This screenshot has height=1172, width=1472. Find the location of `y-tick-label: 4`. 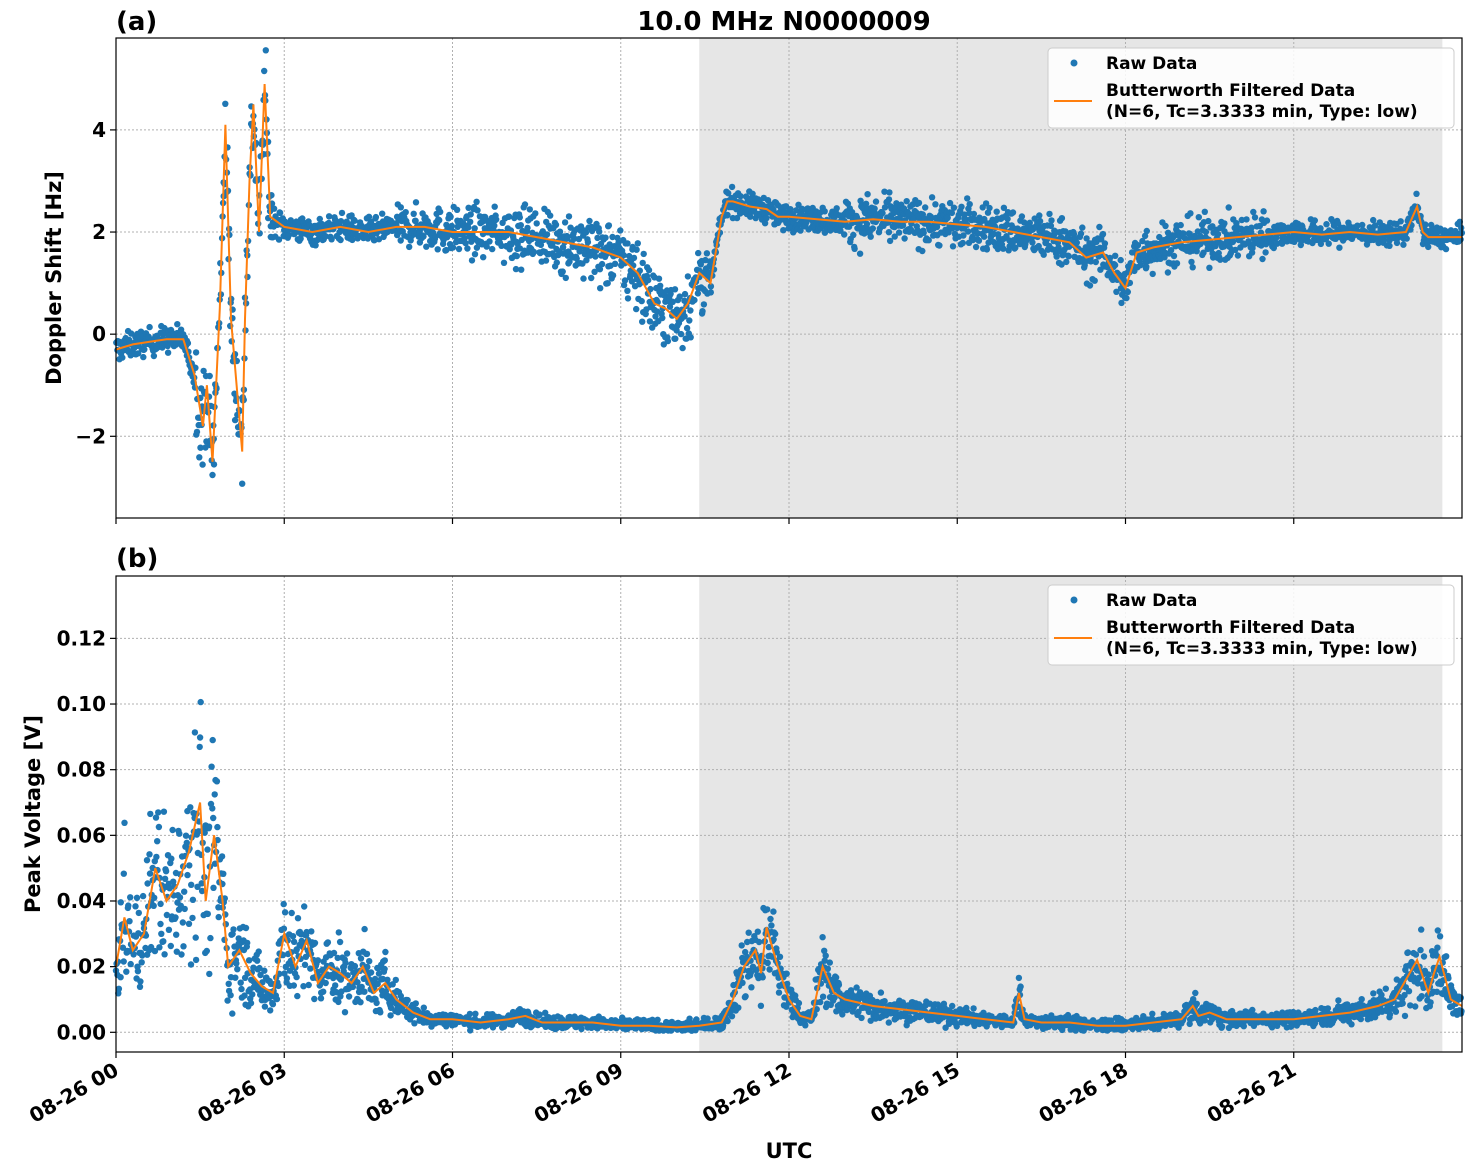

y-tick-label: 4 is located at coordinates (99, 130).